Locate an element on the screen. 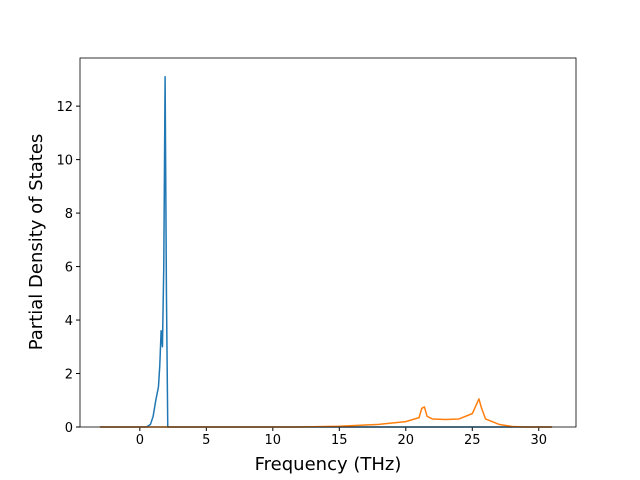 The width and height of the screenshot is (640, 480). y-tick-label: 6 is located at coordinates (69, 268).